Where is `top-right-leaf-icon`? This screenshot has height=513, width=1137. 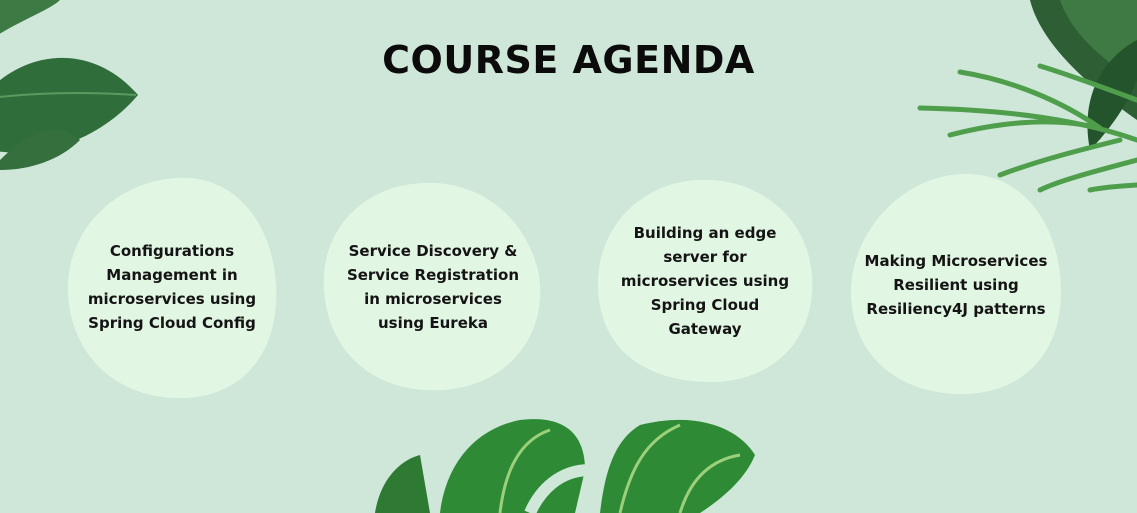
top-right-leaf-icon is located at coordinates (1027, 96).